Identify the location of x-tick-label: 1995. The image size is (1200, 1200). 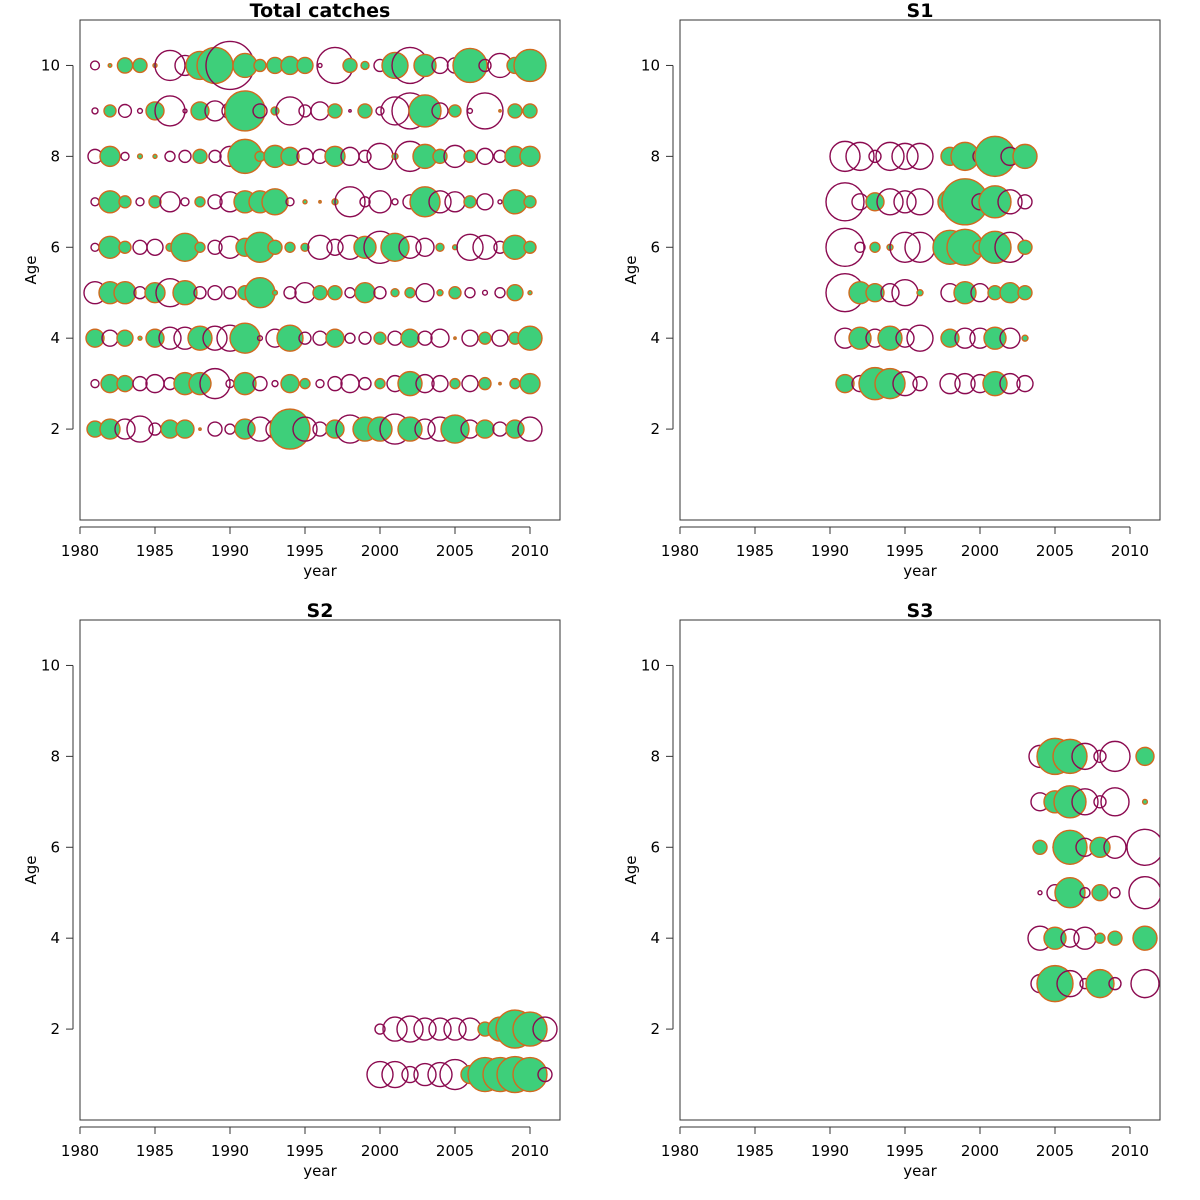
(905, 1151).